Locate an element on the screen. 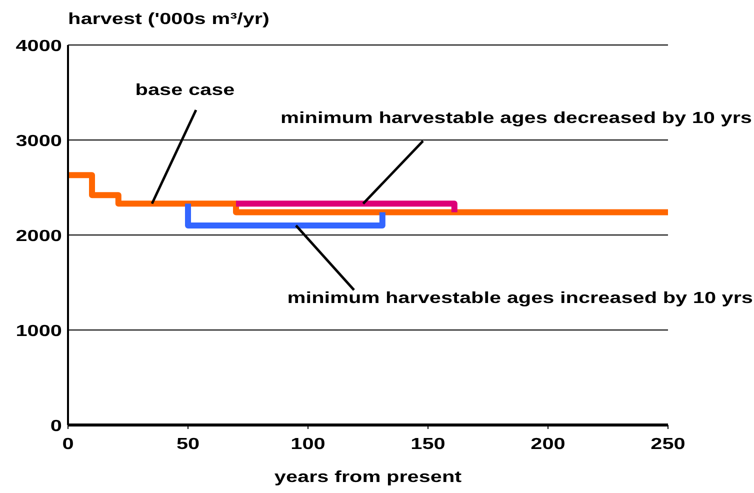 This screenshot has width=754, height=493. x-tick-label: 200 is located at coordinates (548, 443).